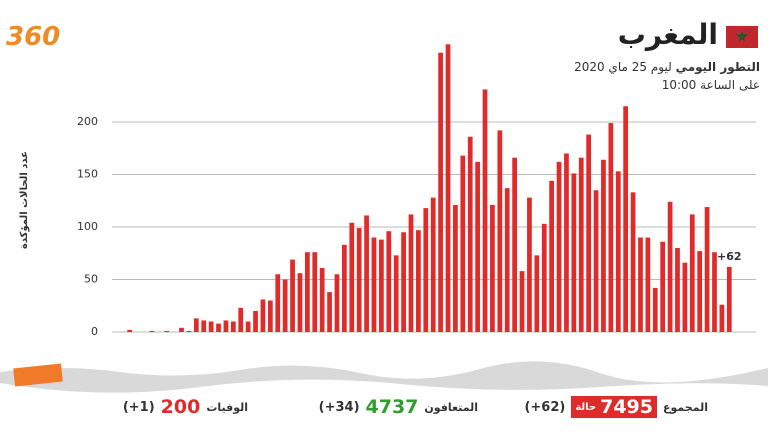 The image size is (768, 432). What do you see at coordinates (33, 37) in the screenshot?
I see `logo: 360` at bounding box center [33, 37].